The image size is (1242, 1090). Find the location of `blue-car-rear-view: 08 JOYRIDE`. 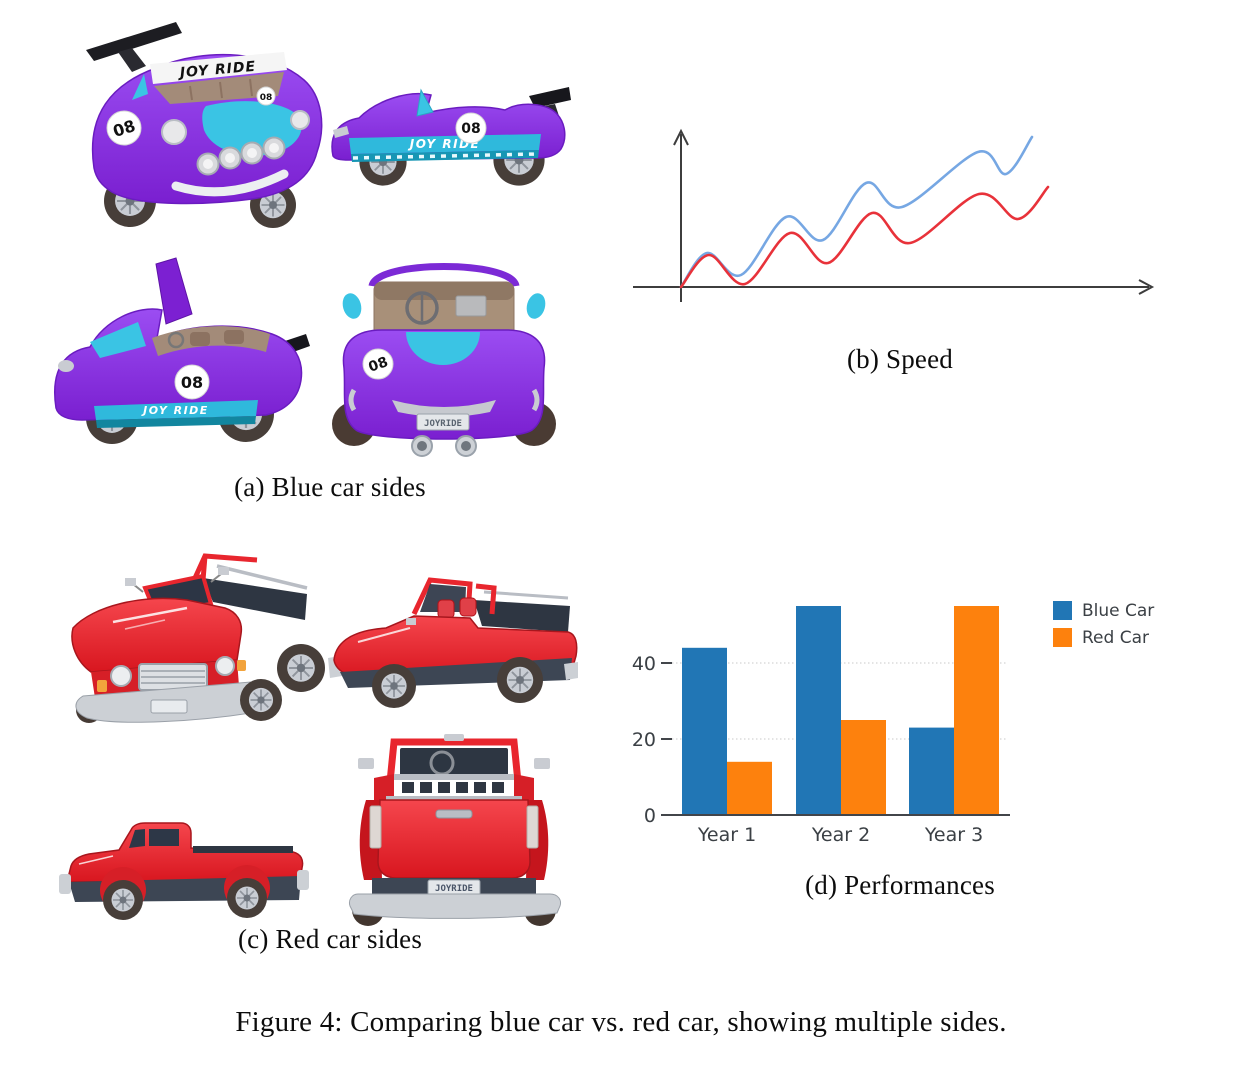

blue-car-rear-view: 08 JOYRIDE is located at coordinates (444, 360).